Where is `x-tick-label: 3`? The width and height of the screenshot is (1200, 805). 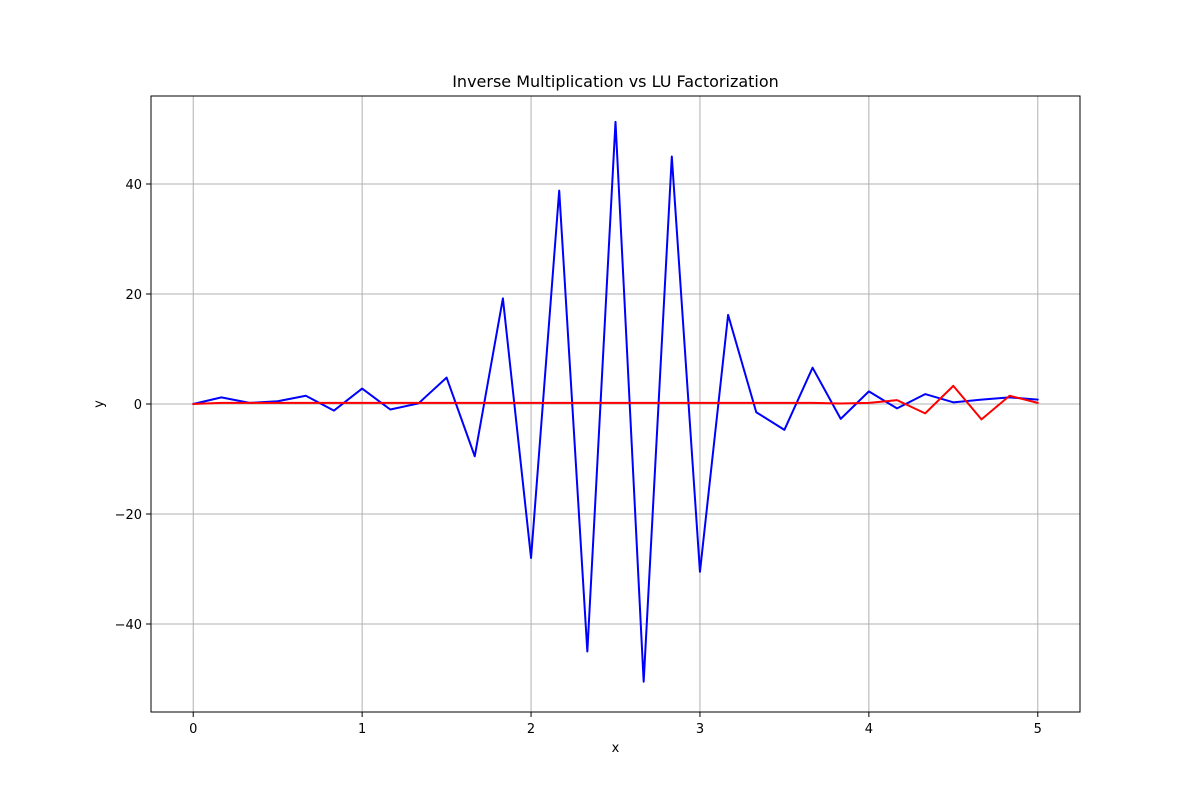
x-tick-label: 3 is located at coordinates (700, 729).